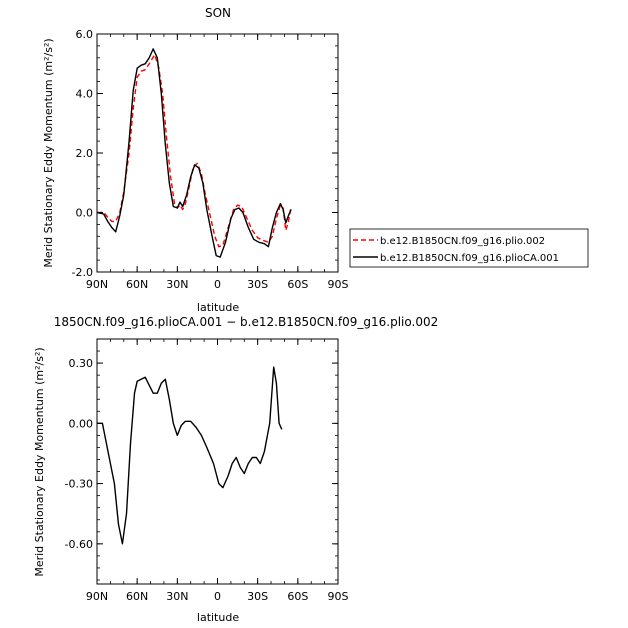 The image size is (628, 628). What do you see at coordinates (39, 461) in the screenshot?
I see `bottom-y-axis-label: Merid Stationary Eddy Momentum (m²/s²)` at bounding box center [39, 461].